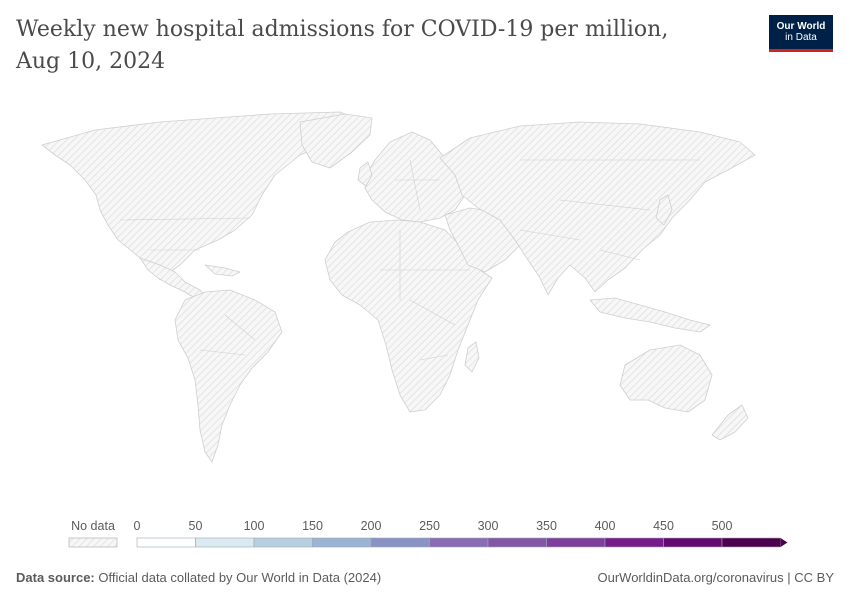  Describe the element at coordinates (336, 141) in the screenshot. I see `region-greenland` at that location.